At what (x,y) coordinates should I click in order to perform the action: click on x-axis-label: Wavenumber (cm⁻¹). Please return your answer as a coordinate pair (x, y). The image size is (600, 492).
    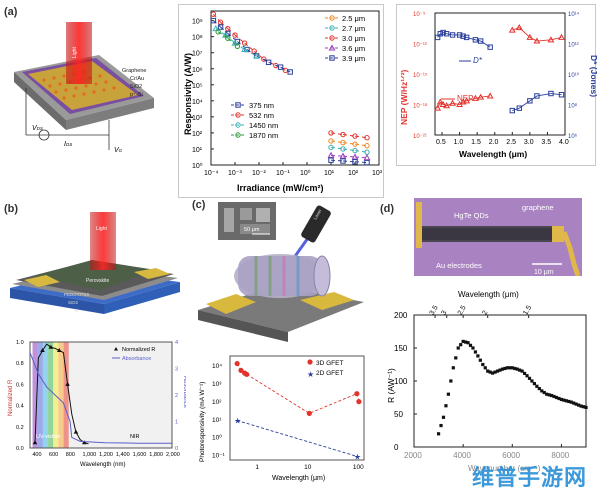
    Looking at the image, I should click on (504, 468).